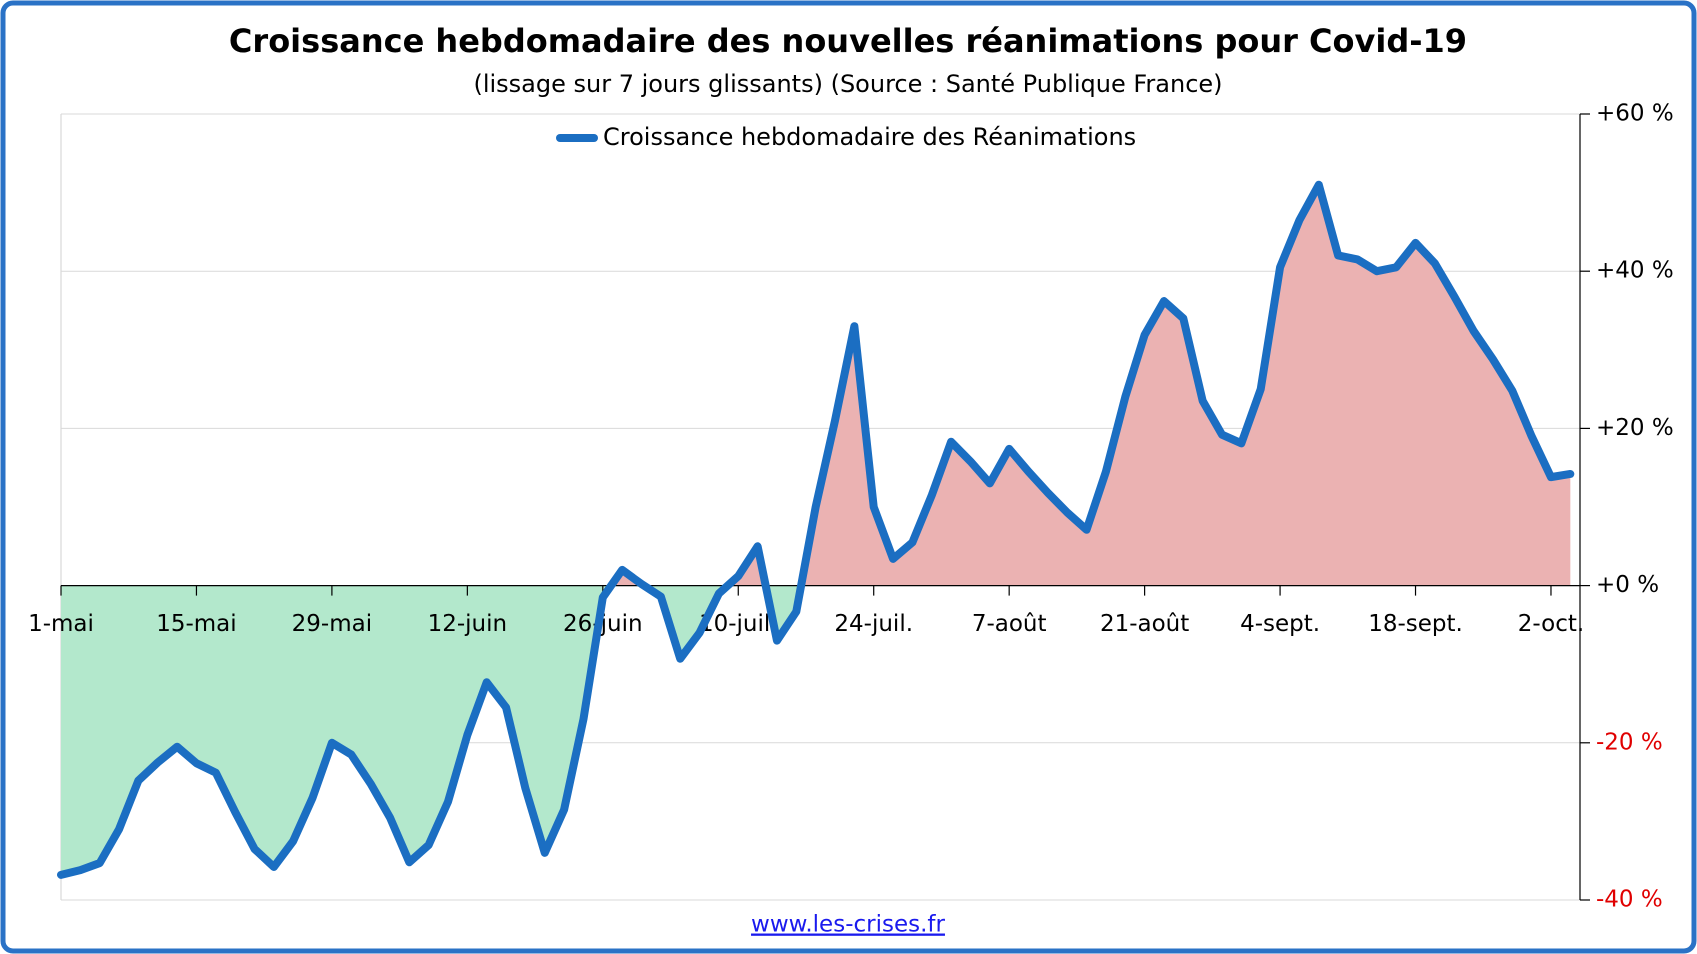  What do you see at coordinates (1627, 585) in the screenshot?
I see `y-tick-label: +0 %` at bounding box center [1627, 585].